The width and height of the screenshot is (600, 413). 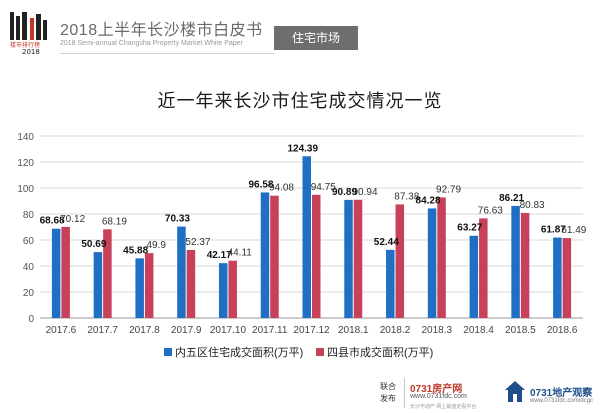 I want to click on y-tick-label: 0, so click(x=31, y=319).